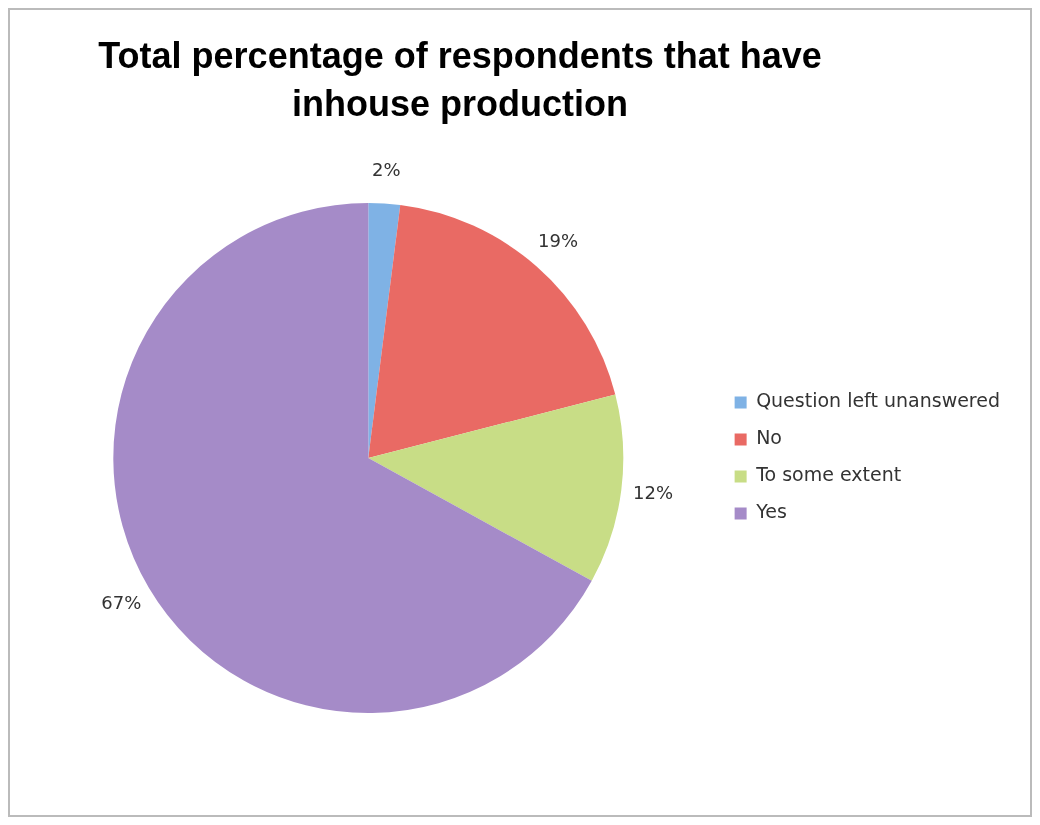 This screenshot has height=825, width=1040. What do you see at coordinates (121, 602) in the screenshot?
I see `data-label: 67%` at bounding box center [121, 602].